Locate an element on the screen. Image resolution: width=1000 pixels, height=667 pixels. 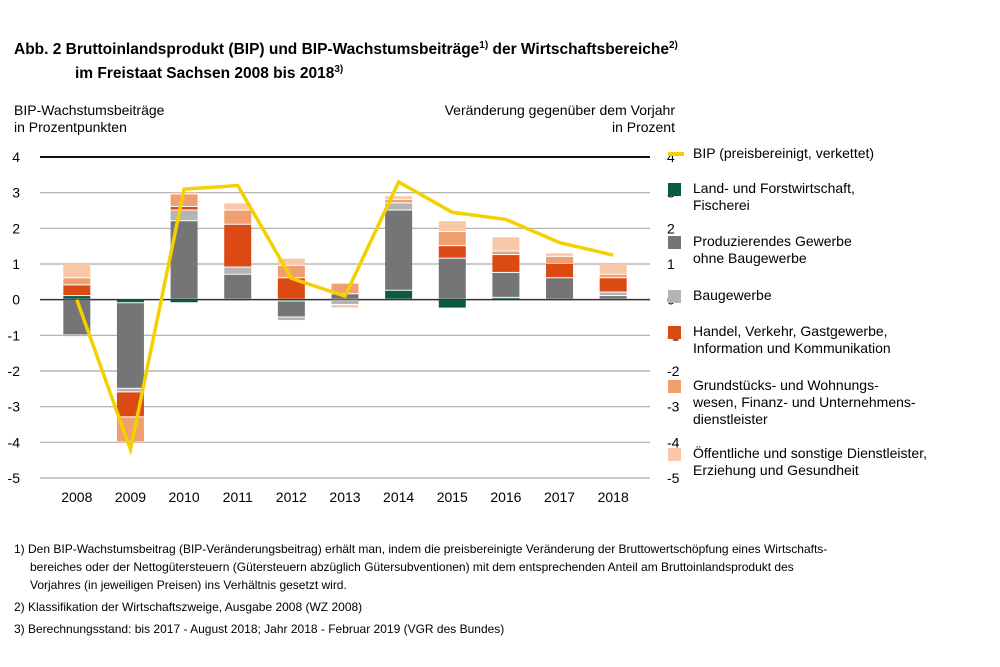
y-tick-label-right: -5 is located at coordinates (673, 478).